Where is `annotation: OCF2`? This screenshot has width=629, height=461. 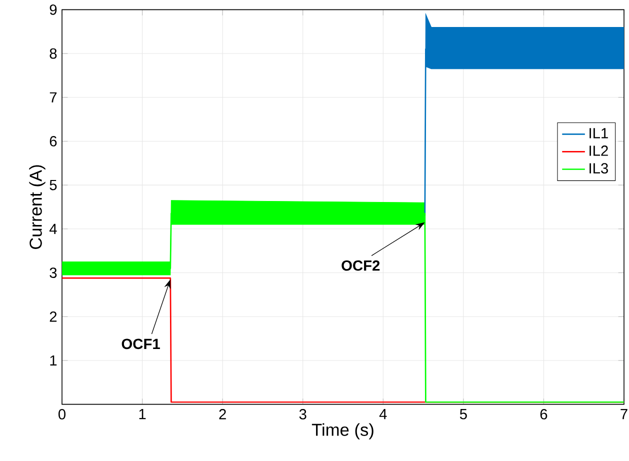
annotation: OCF2 is located at coordinates (361, 265).